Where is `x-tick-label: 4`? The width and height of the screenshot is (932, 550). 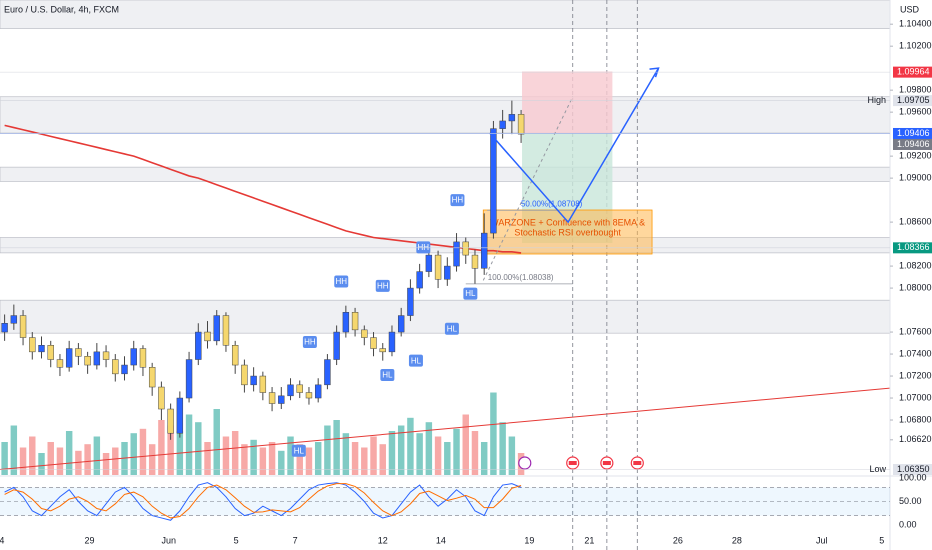 x-tick-label: 4 is located at coordinates (2, 540).